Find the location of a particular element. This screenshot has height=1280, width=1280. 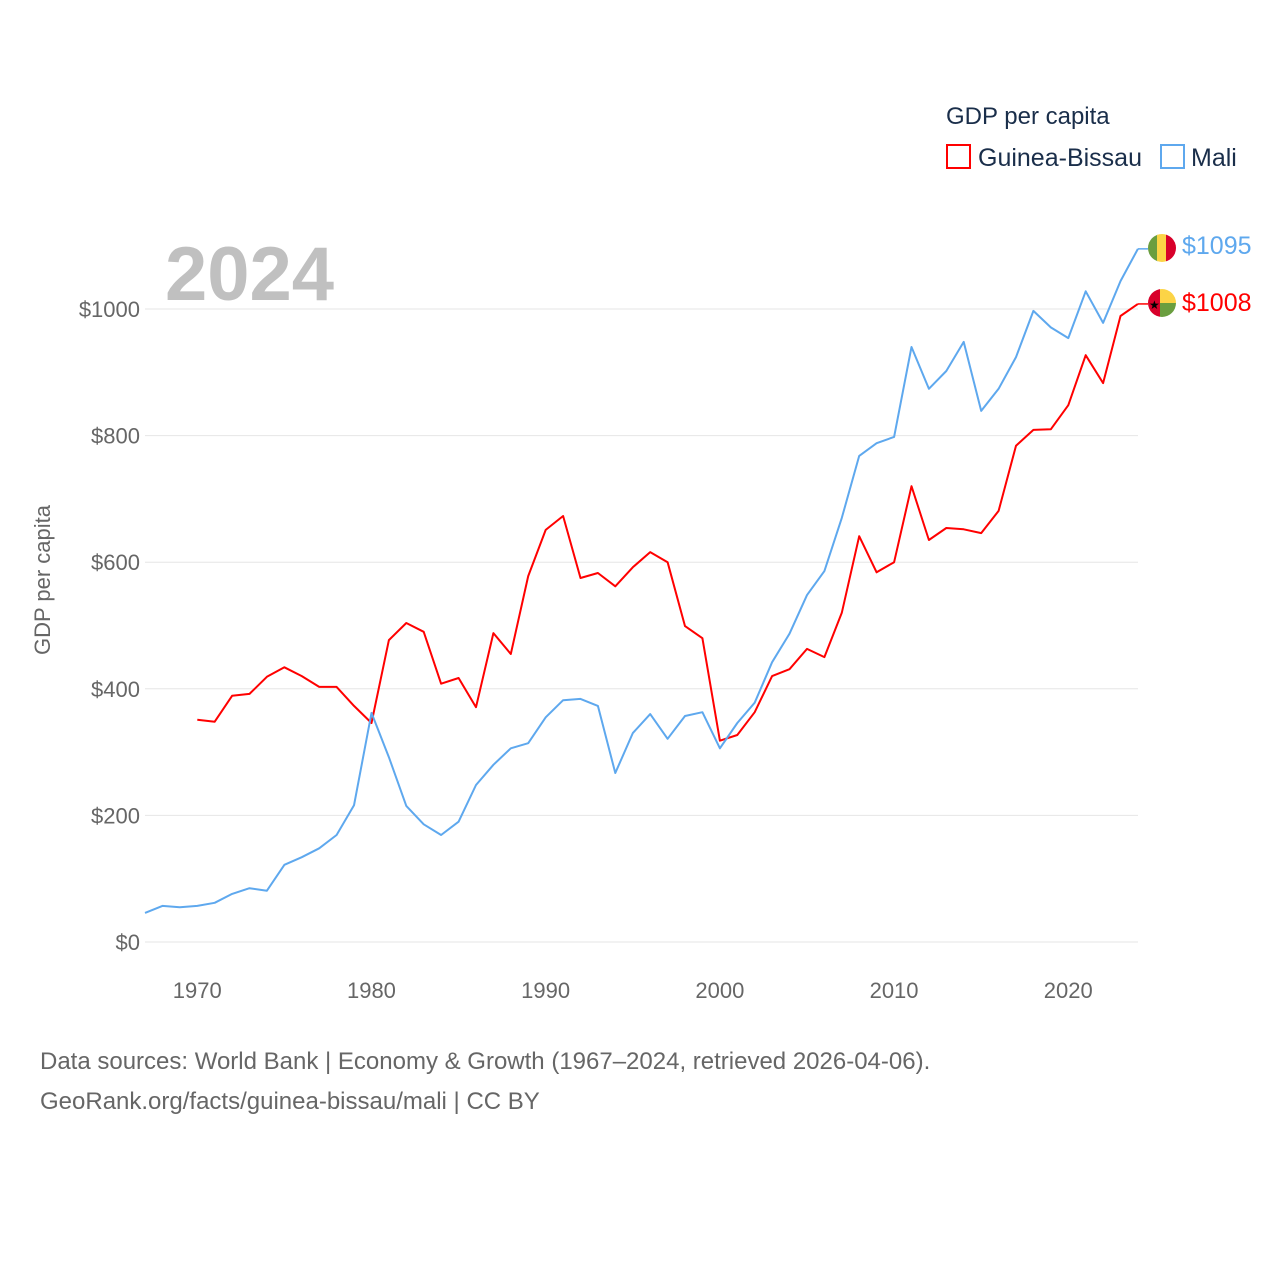

legend: GDP per capita Guinea-Bissau Mali is located at coordinates (1091, 137).